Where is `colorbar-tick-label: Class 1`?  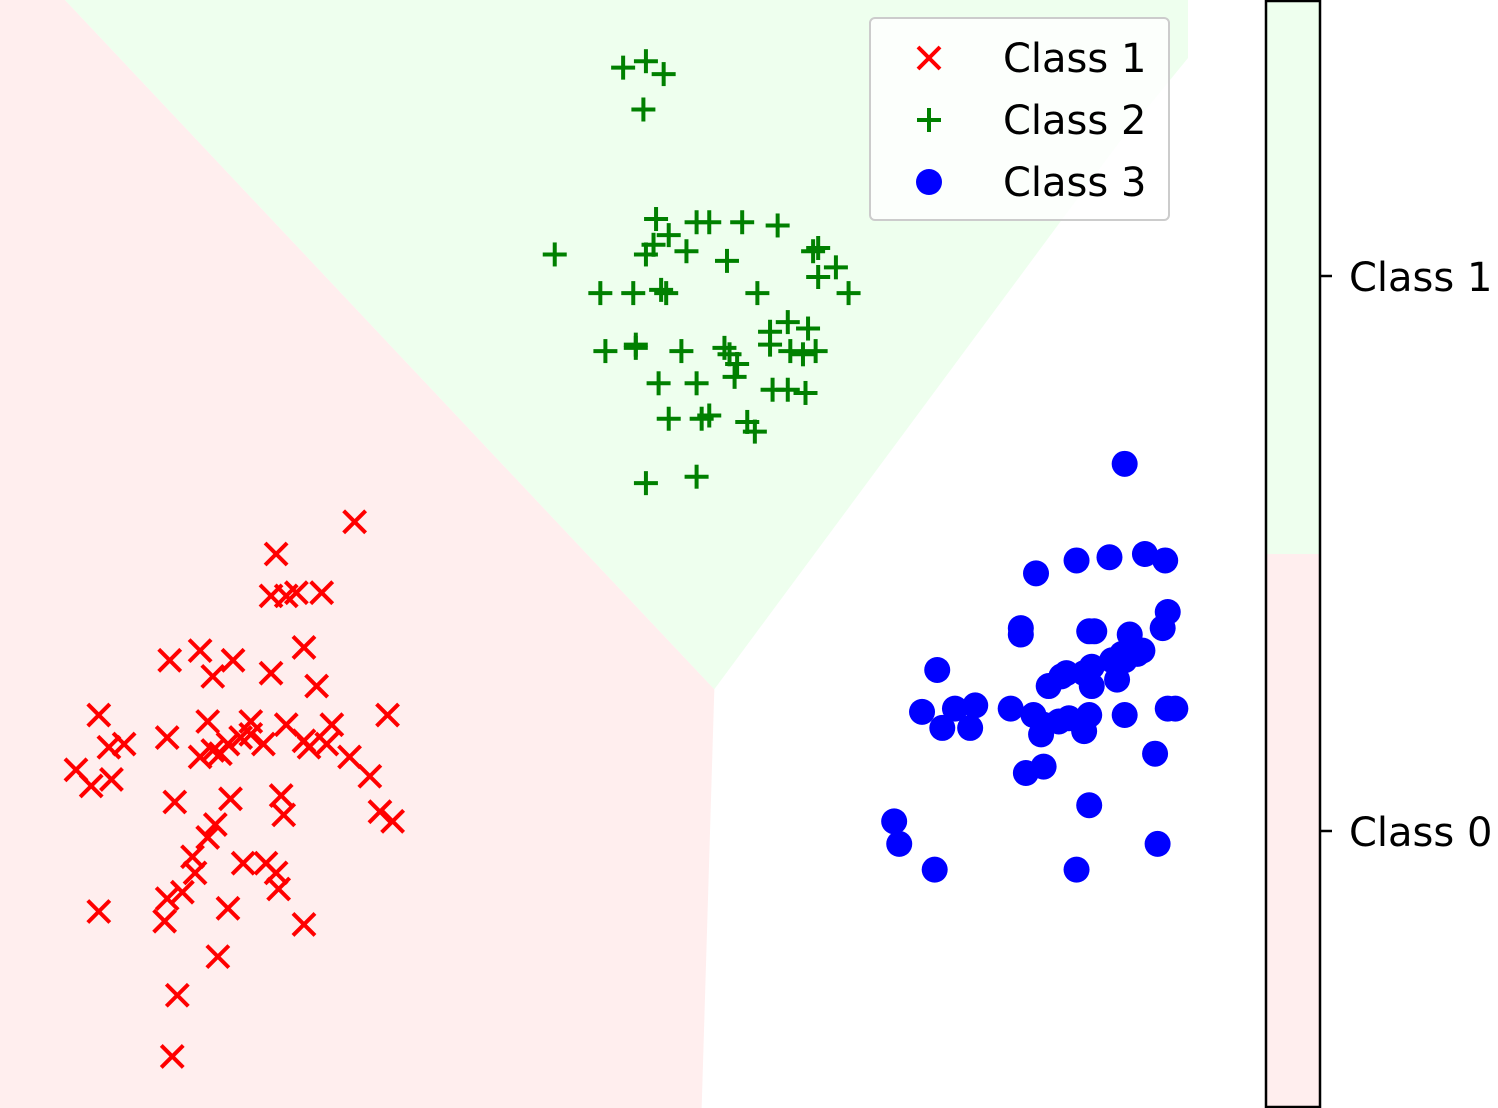
colorbar-tick-label: Class 1 is located at coordinates (1420, 278).